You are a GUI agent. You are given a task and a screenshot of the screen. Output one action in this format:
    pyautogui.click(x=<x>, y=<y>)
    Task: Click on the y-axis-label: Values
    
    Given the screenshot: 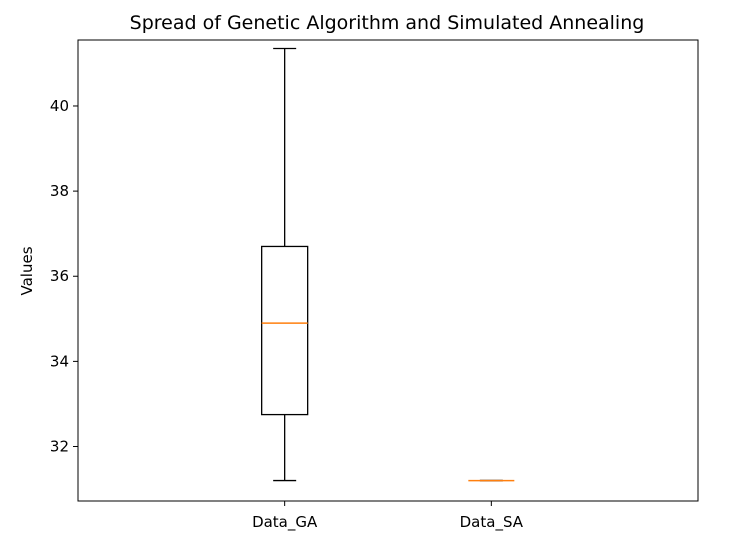 What is the action you would take?
    pyautogui.click(x=27, y=270)
    